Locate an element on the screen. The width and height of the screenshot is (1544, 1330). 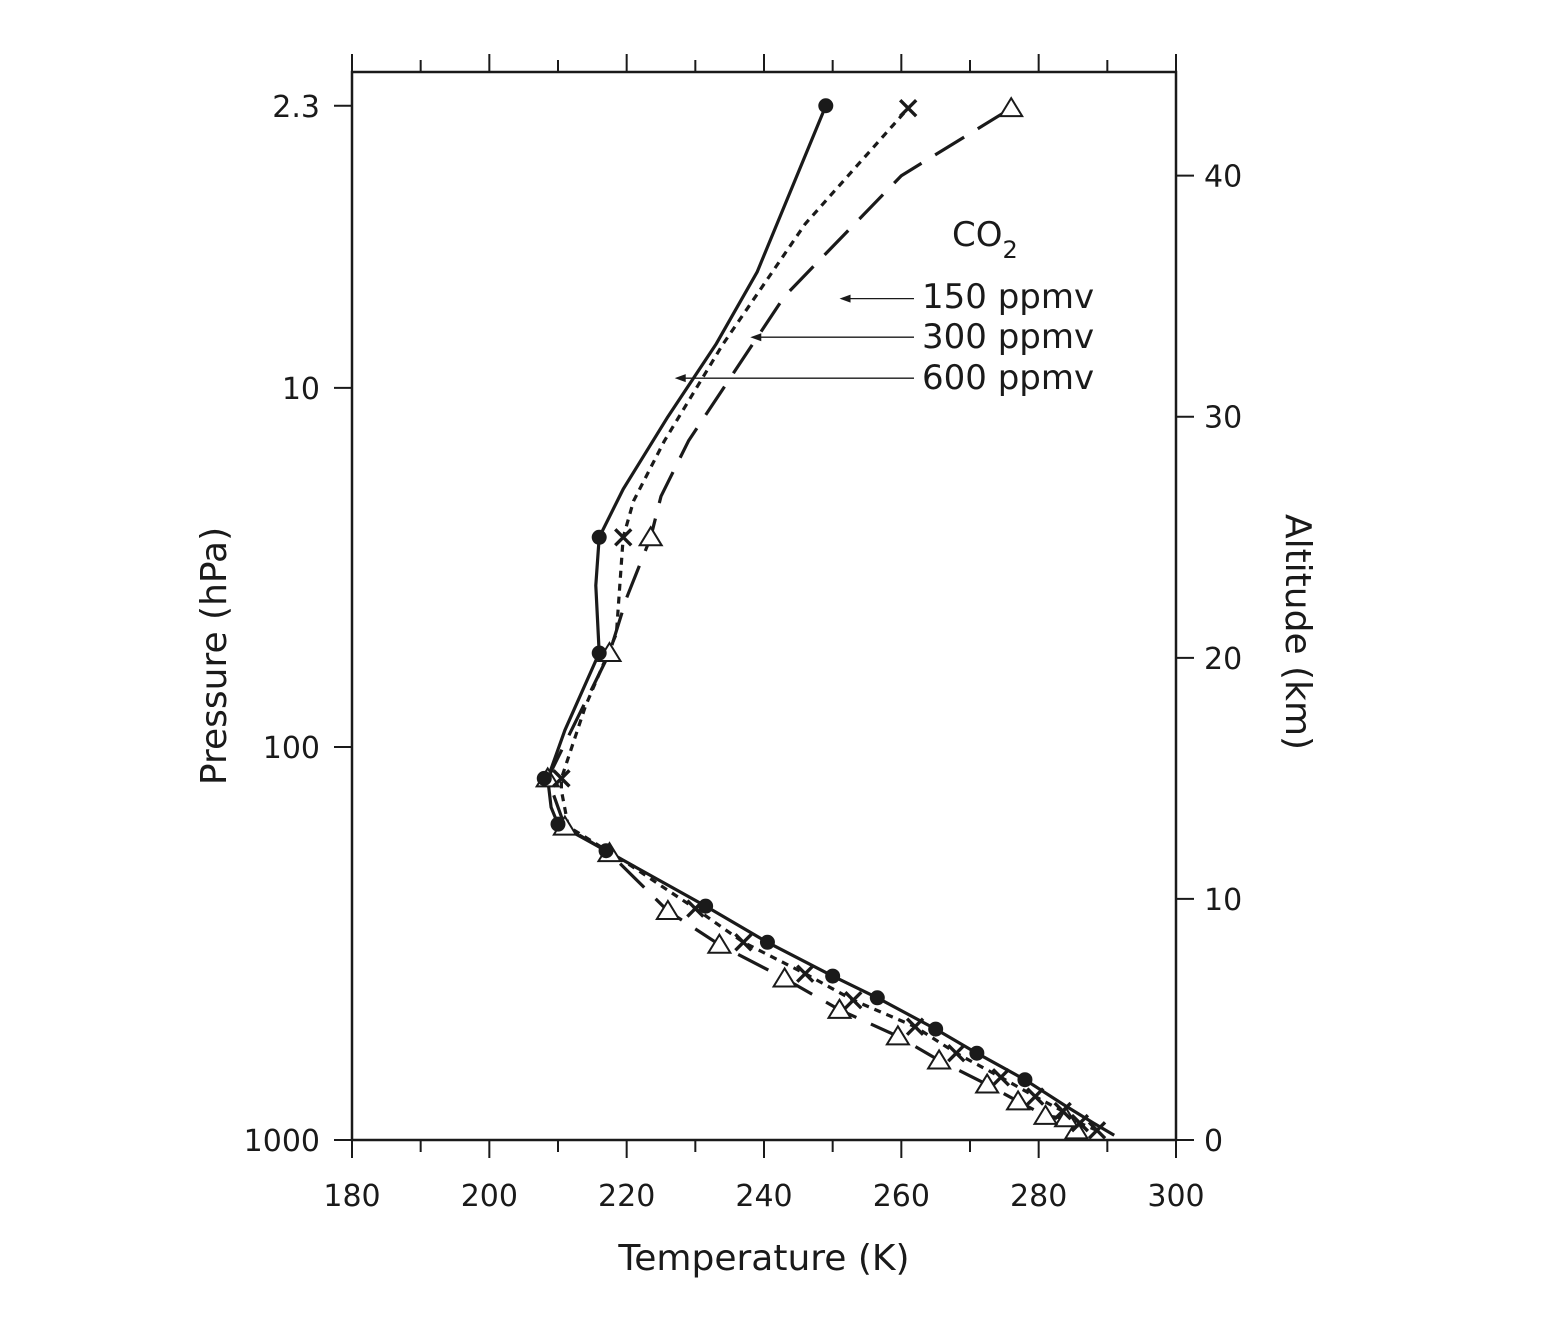
x-tick-label: 300 is located at coordinates (1175, 1196).